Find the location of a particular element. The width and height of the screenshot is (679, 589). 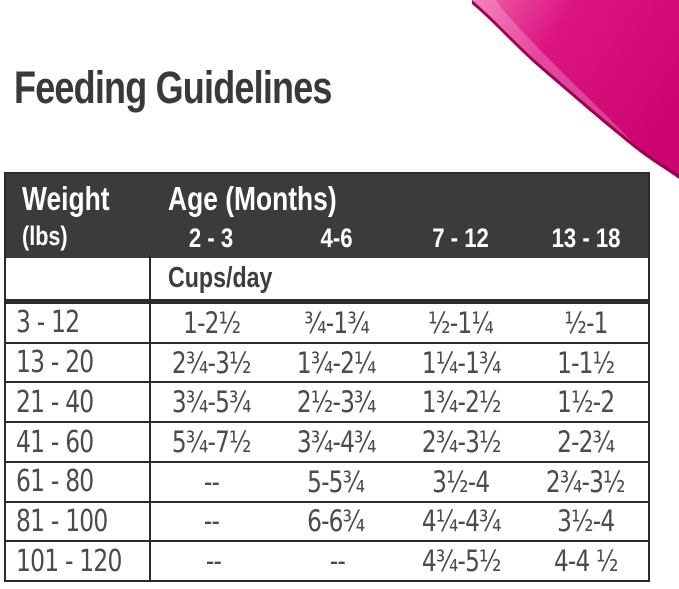

cell-value: 5¾-7½ is located at coordinates (211, 442).